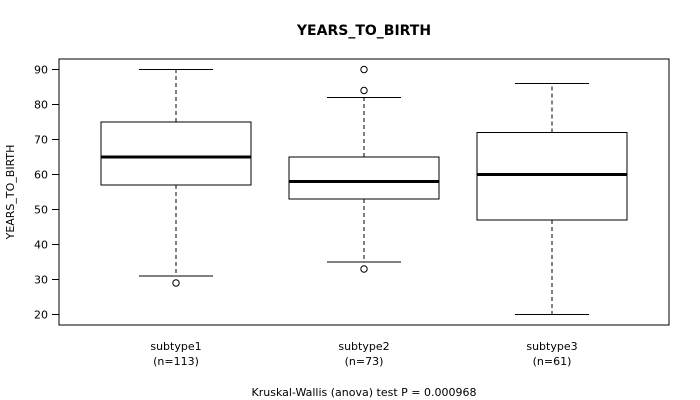 This screenshot has height=400, width=700. I want to click on y-tick-label: 60, so click(41, 175).